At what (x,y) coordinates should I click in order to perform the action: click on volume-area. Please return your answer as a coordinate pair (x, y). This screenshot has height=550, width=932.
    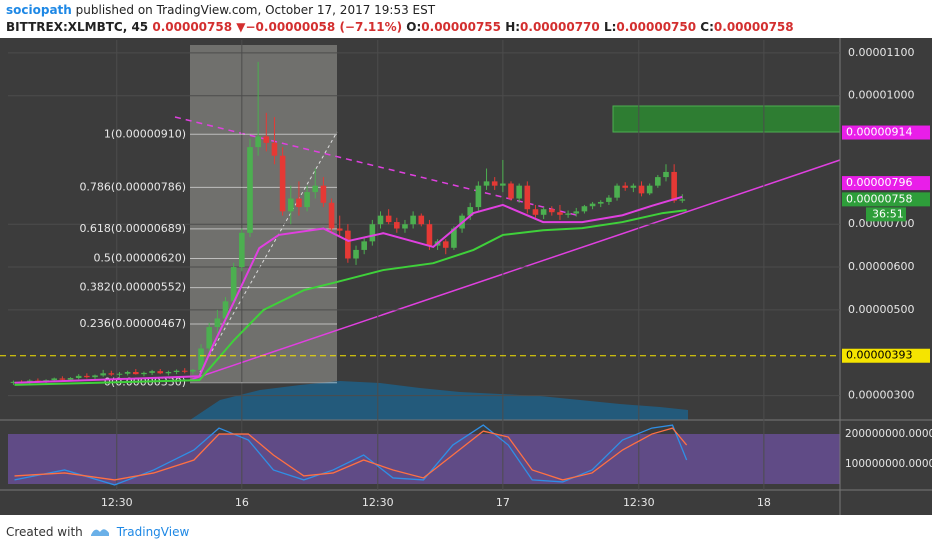
    Looking at the image, I should click on (439, 400).